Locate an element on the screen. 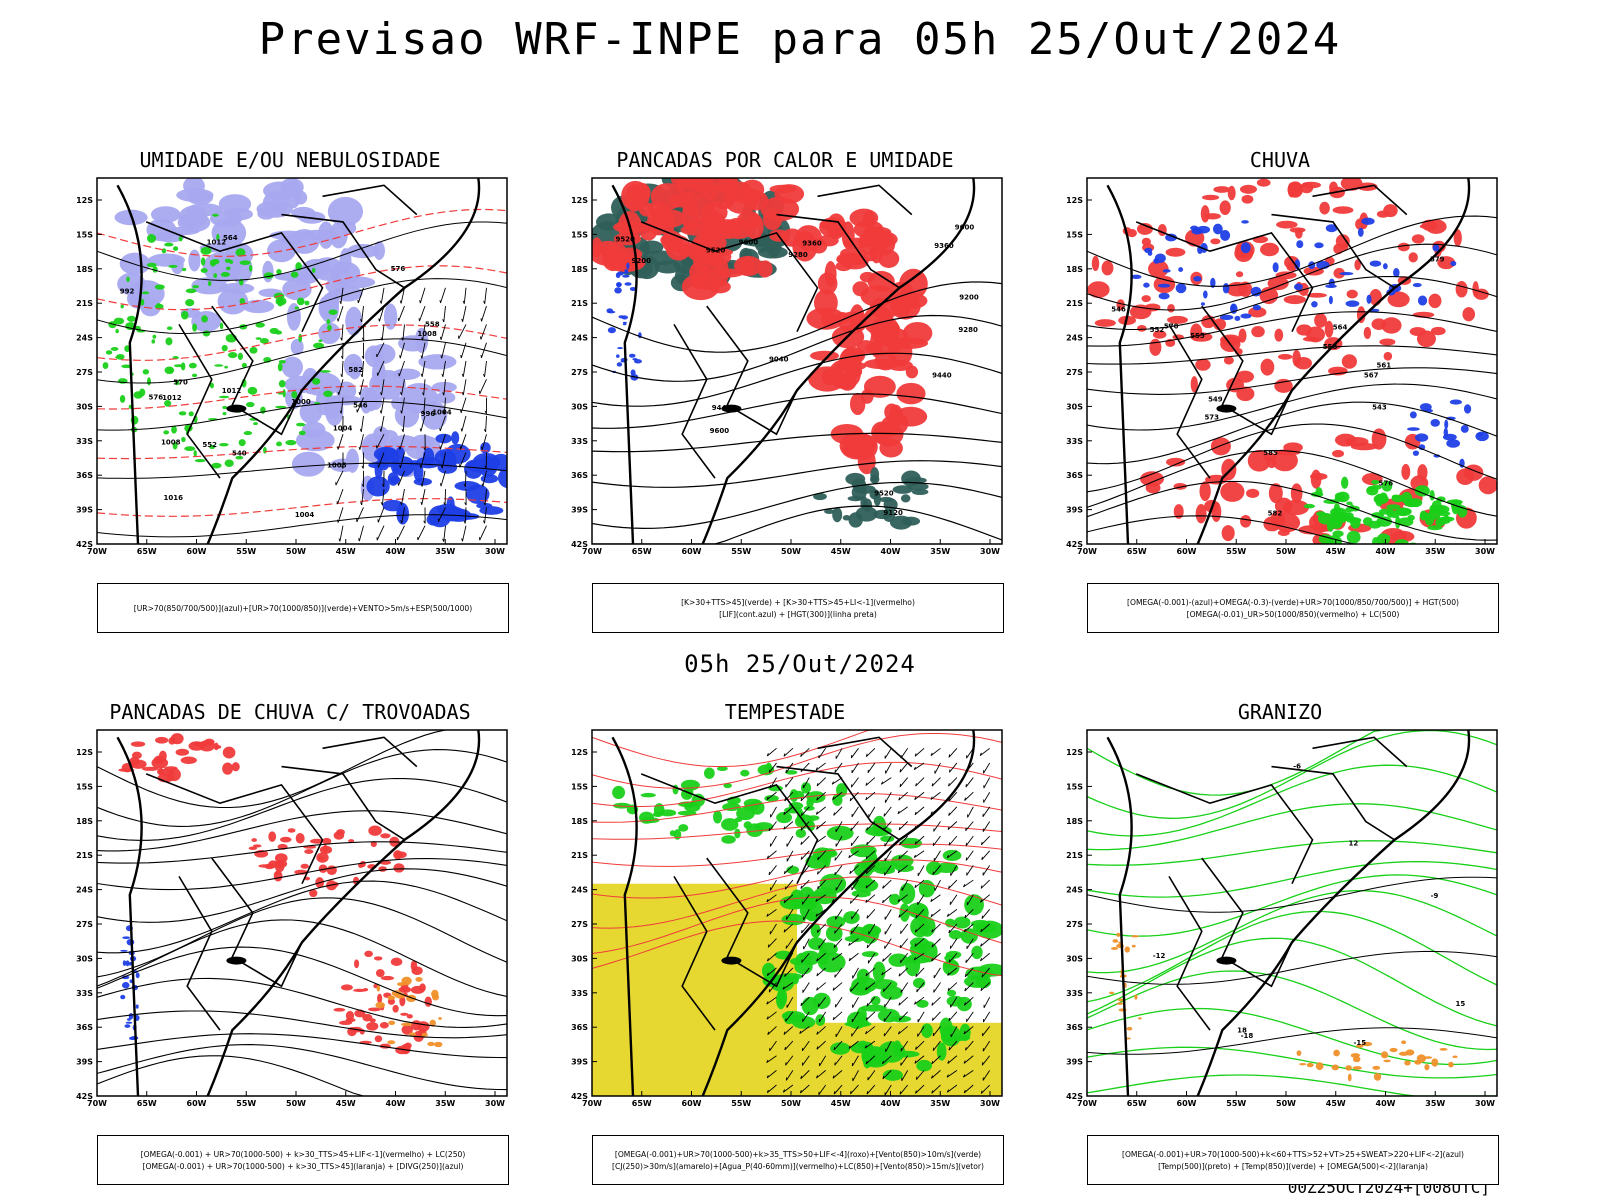 Image resolution: width=1600 pixels, height=1200 pixels. lat-tick-label: 15S is located at coordinates (84, 786).